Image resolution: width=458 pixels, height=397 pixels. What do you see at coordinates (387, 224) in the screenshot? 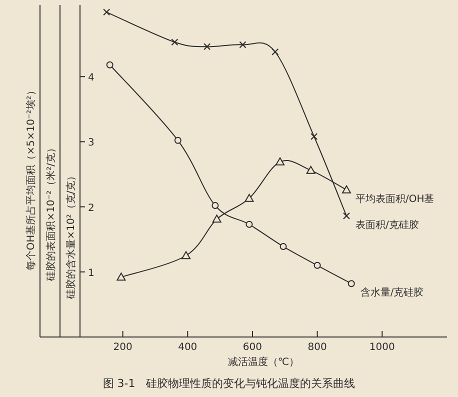
I see `series-label: 表面积/克硅胶` at bounding box center [387, 224].